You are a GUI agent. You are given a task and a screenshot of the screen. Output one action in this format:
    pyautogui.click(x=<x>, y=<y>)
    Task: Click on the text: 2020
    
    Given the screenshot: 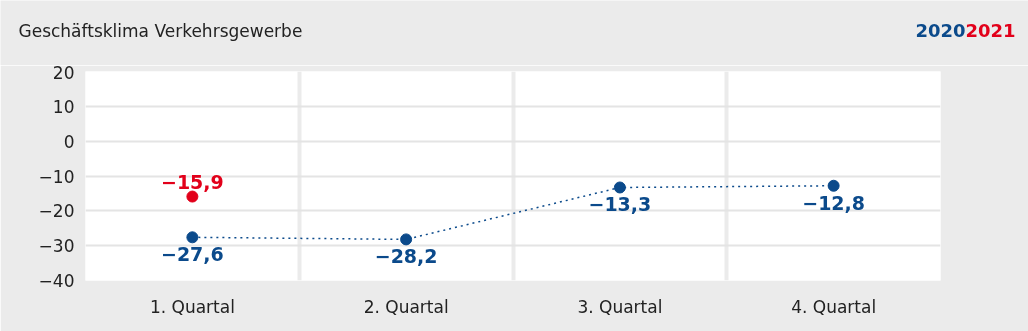 What is the action you would take?
    pyautogui.click(x=940, y=30)
    